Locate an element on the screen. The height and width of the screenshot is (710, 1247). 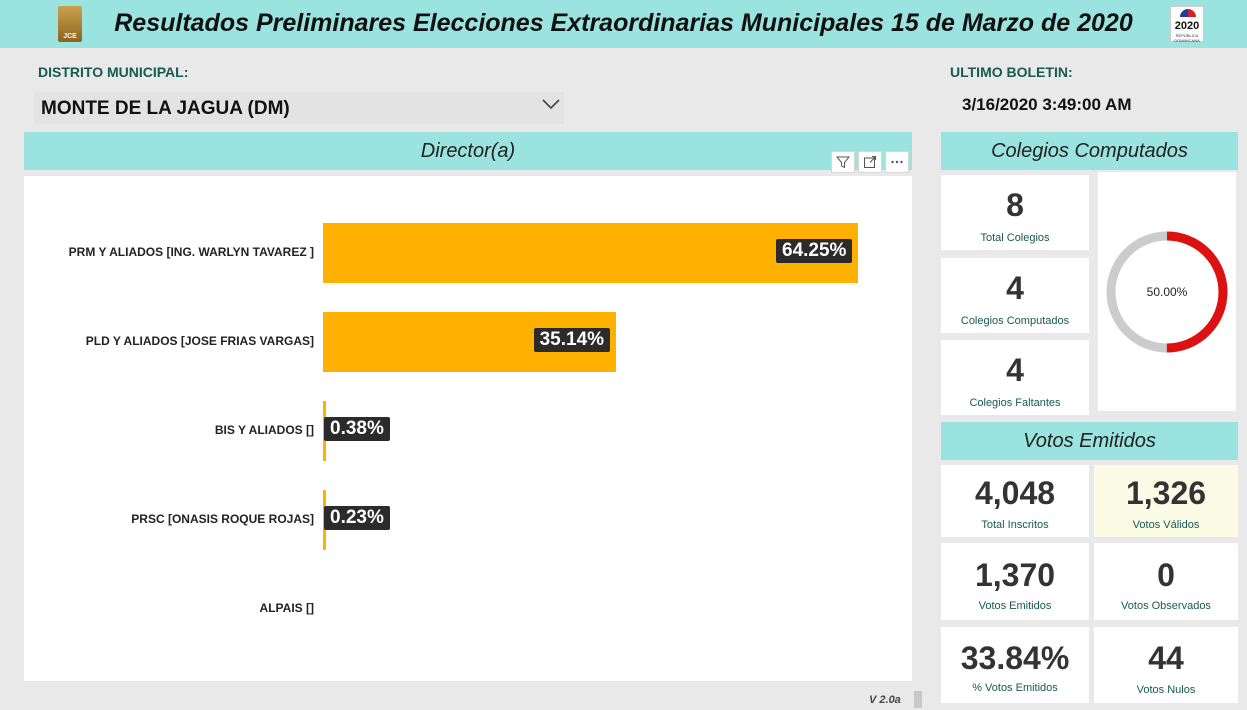
colegios-progress-donut: 50.00% is located at coordinates (1167, 291).